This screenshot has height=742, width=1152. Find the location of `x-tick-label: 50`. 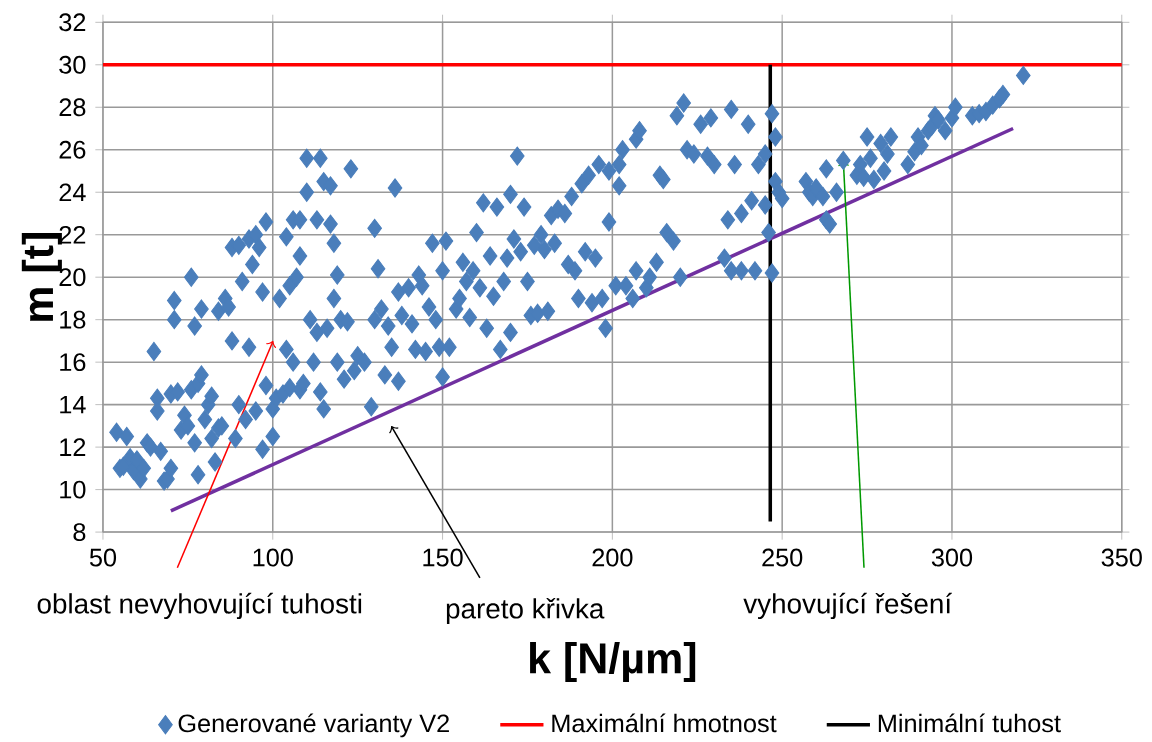

x-tick-label: 50 is located at coordinates (103, 557).